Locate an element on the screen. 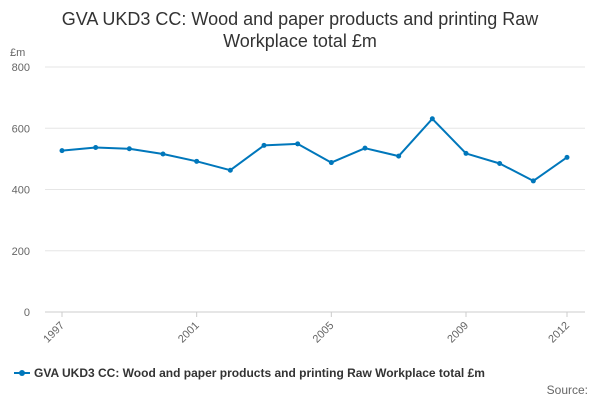 Image resolution: width=600 pixels, height=400 pixels. x-tick-label: 2005 is located at coordinates (324, 333).